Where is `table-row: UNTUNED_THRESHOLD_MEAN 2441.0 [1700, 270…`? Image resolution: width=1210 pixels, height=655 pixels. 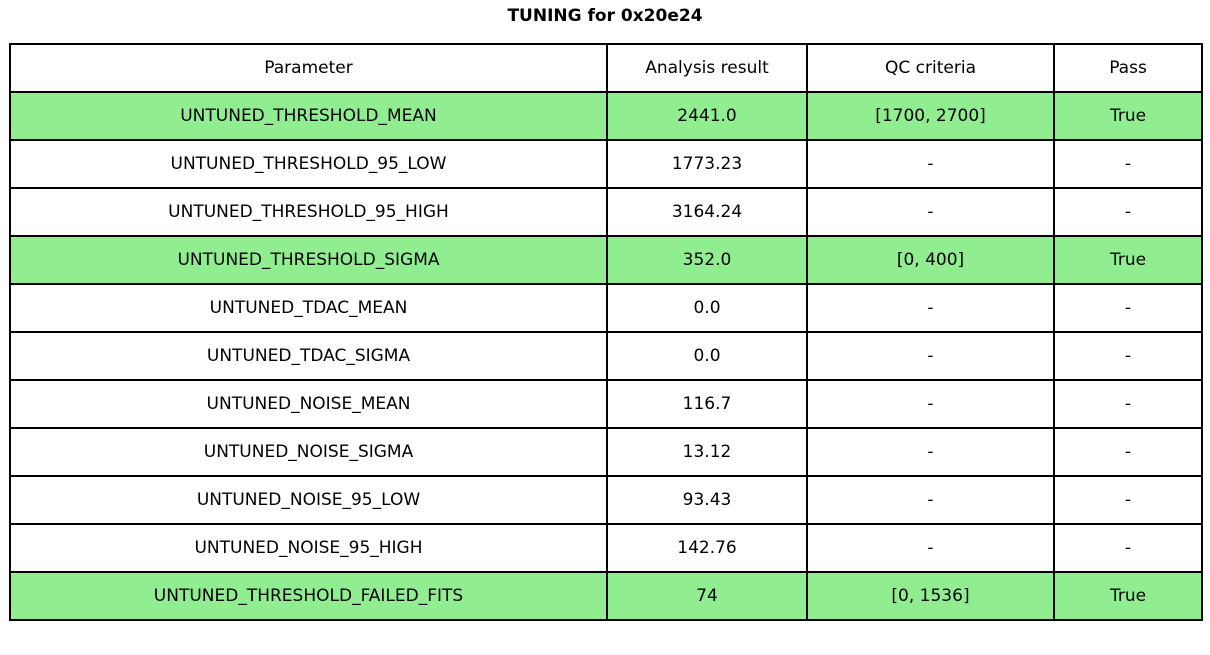
table-row: UNTUNED_THRESHOLD_MEAN 2441.0 [1700, 270… is located at coordinates (606, 116).